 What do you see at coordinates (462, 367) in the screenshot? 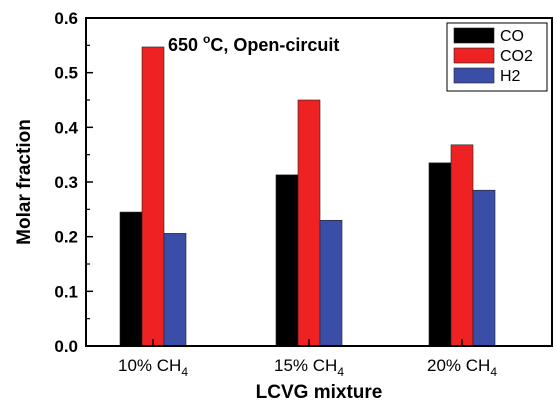
I see `x-category-label: 20% CH4` at bounding box center [462, 367].